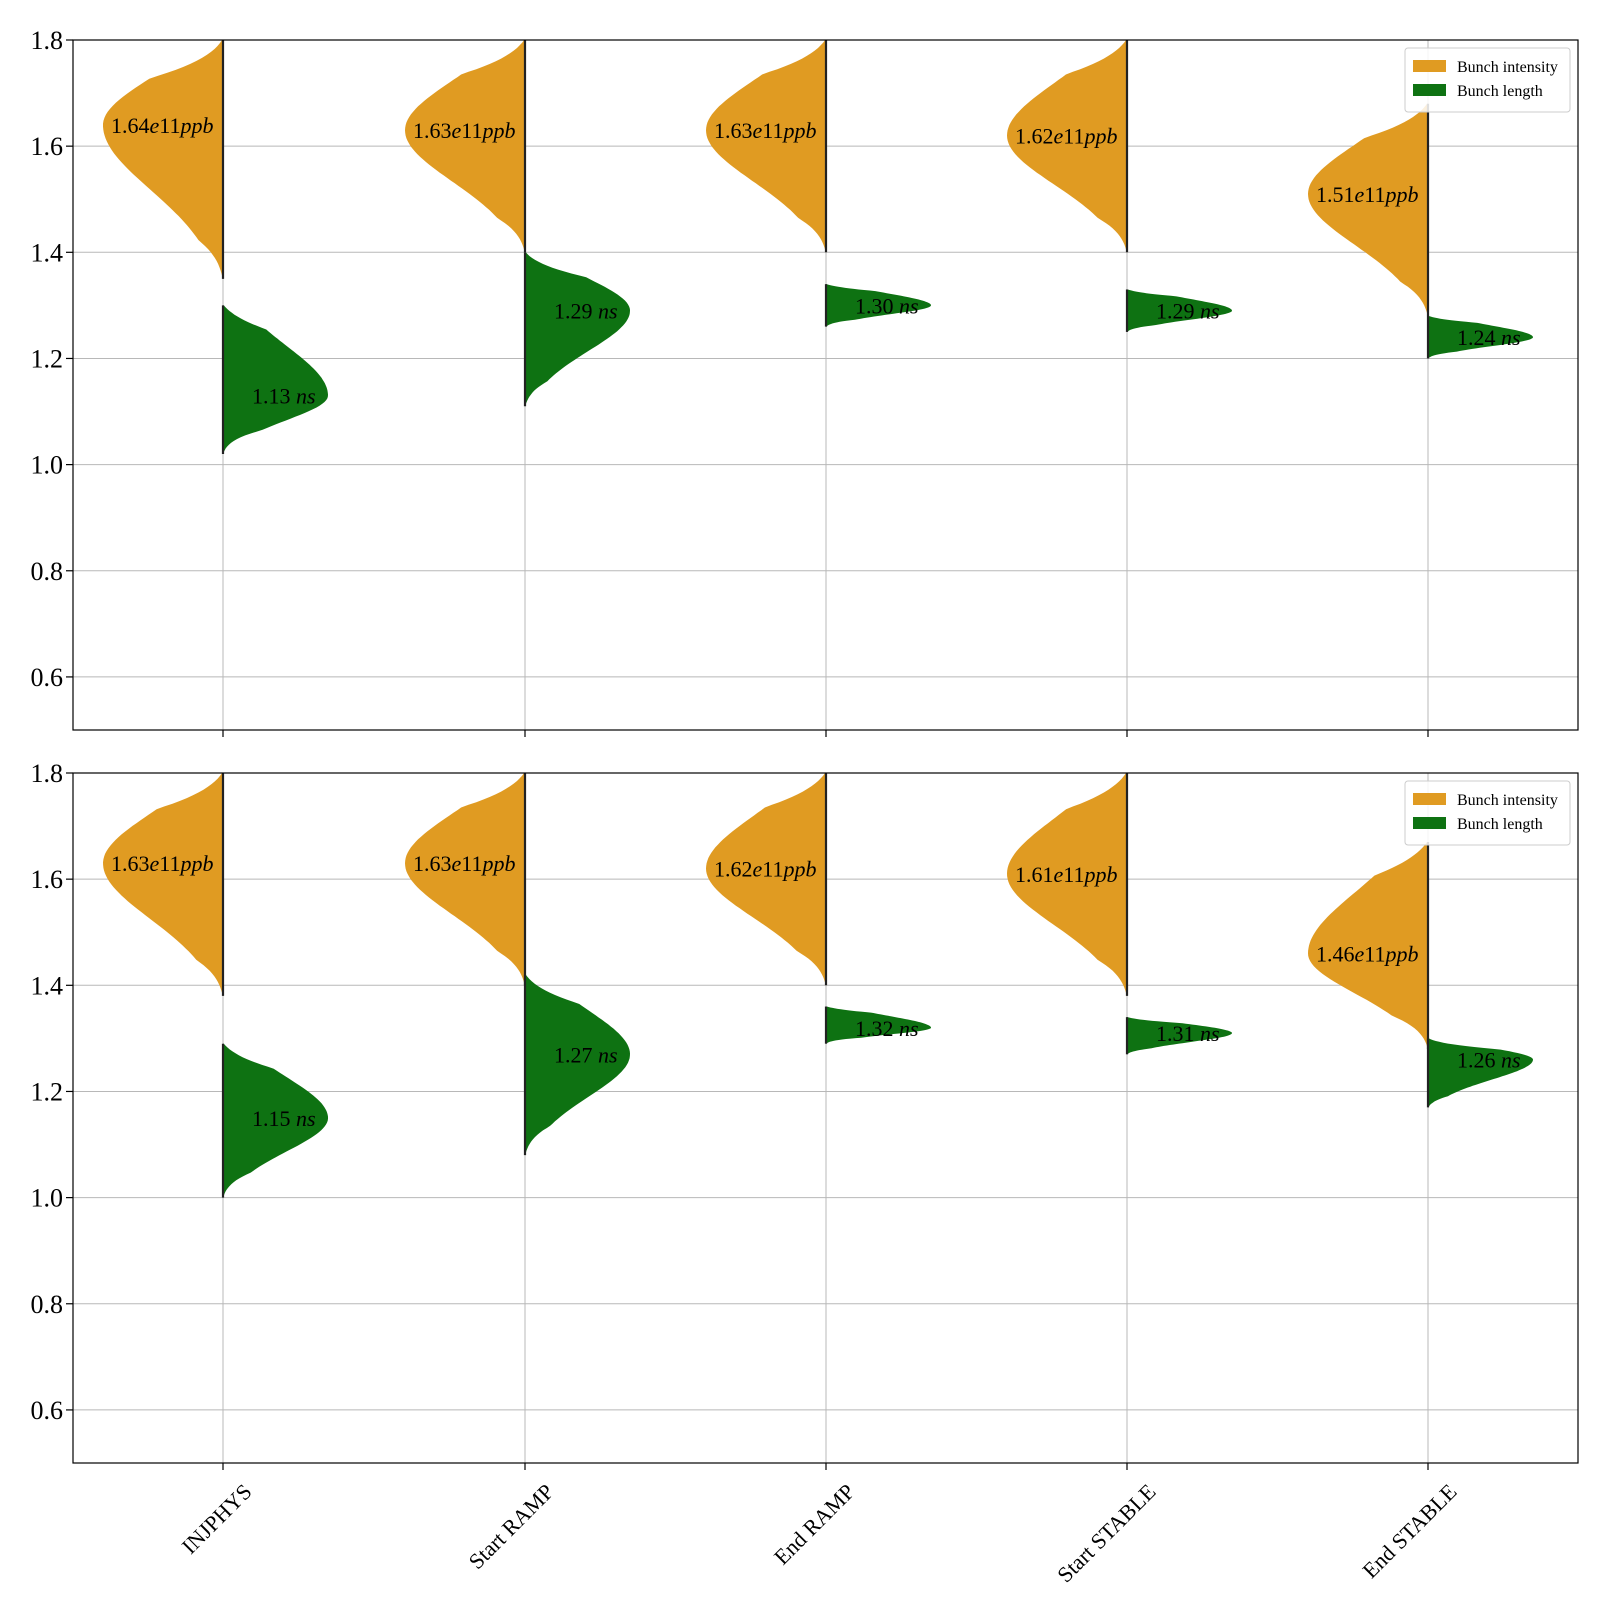  I want to click on xtick-label: Start STABLE, so click(1106, 1533).